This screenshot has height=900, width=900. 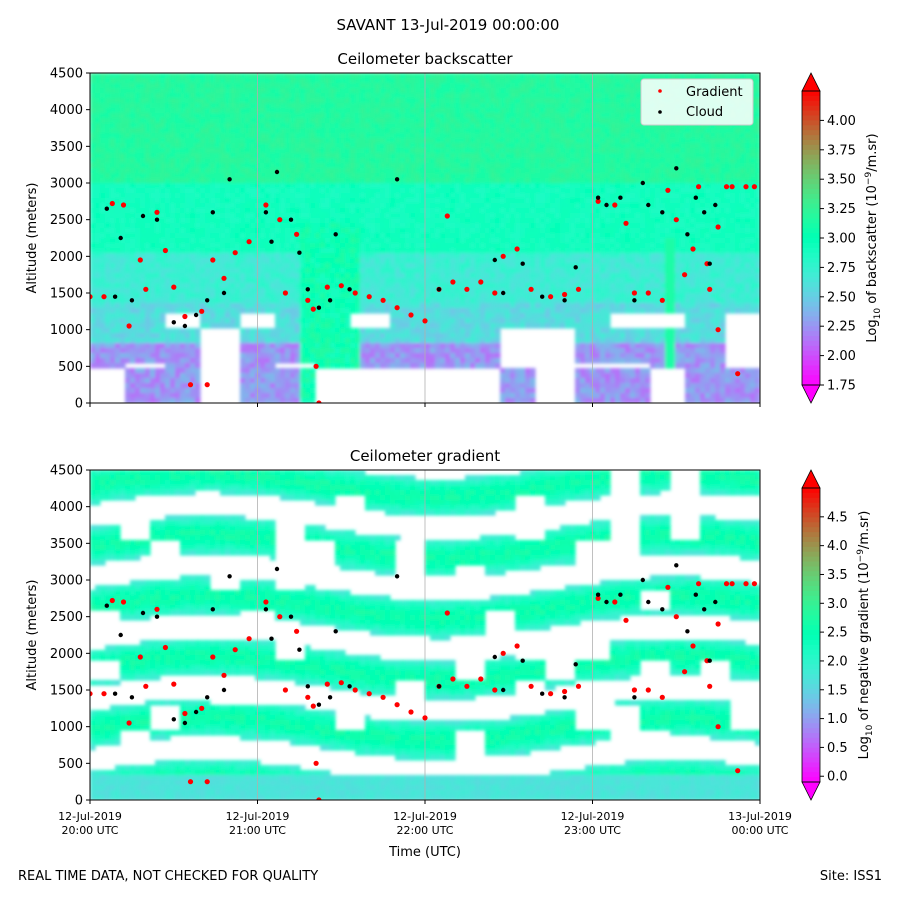 I want to click on colorbar-tick-label: 0.5, so click(x=837, y=748).